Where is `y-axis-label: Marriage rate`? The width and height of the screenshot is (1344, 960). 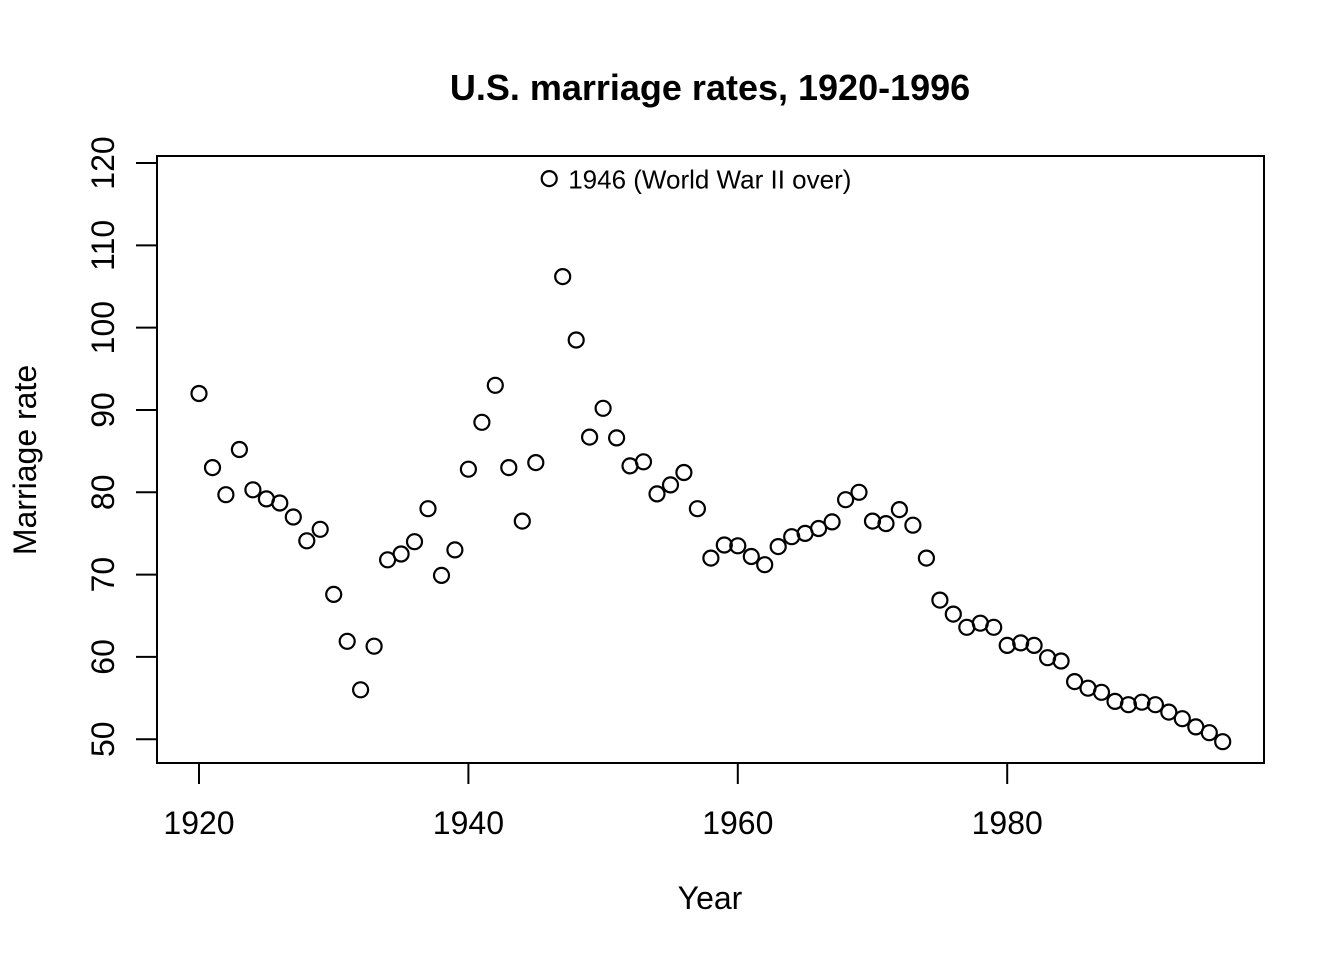
y-axis-label: Marriage rate is located at coordinates (25, 460).